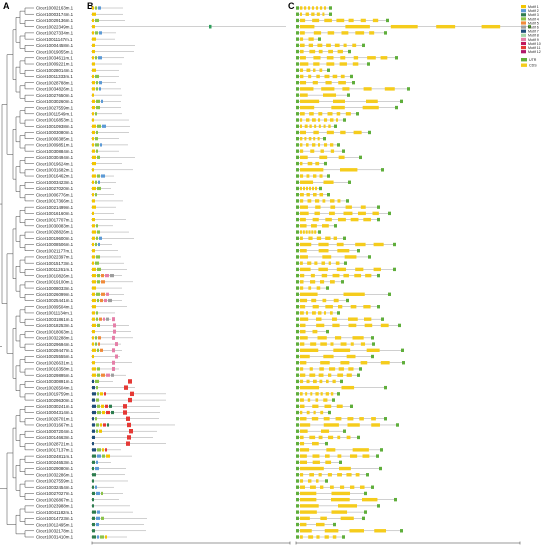 This screenshot has height=551, width=550. I want to click on gene-label: Cicer10027027m.1, so click(55, 493).